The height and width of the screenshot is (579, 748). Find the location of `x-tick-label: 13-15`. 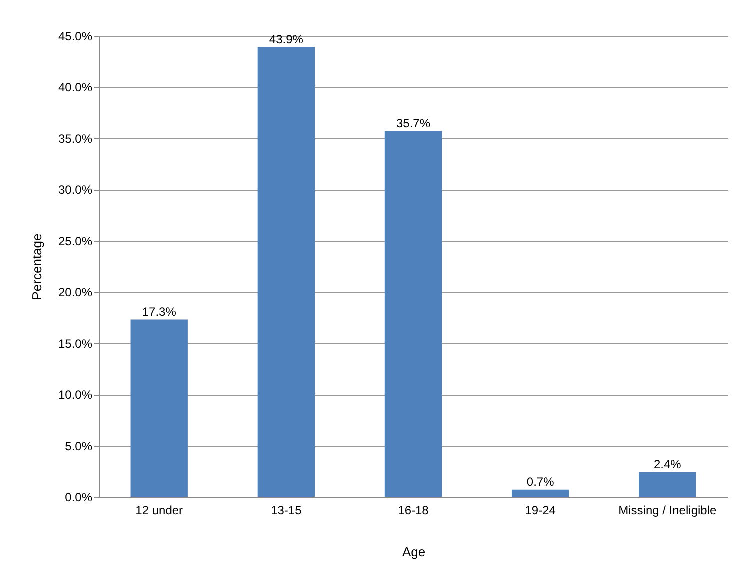

x-tick-label: 13-15 is located at coordinates (286, 511).